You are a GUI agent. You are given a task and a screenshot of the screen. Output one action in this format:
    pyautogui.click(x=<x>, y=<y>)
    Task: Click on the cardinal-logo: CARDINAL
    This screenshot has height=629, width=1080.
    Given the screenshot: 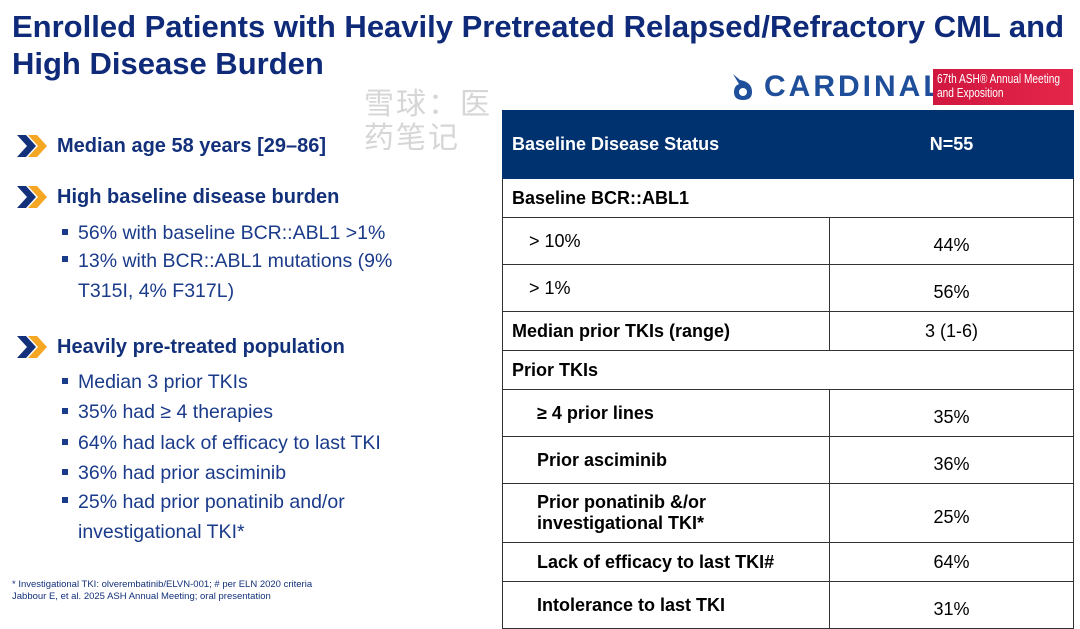 What is the action you would take?
    pyautogui.click(x=837, y=87)
    